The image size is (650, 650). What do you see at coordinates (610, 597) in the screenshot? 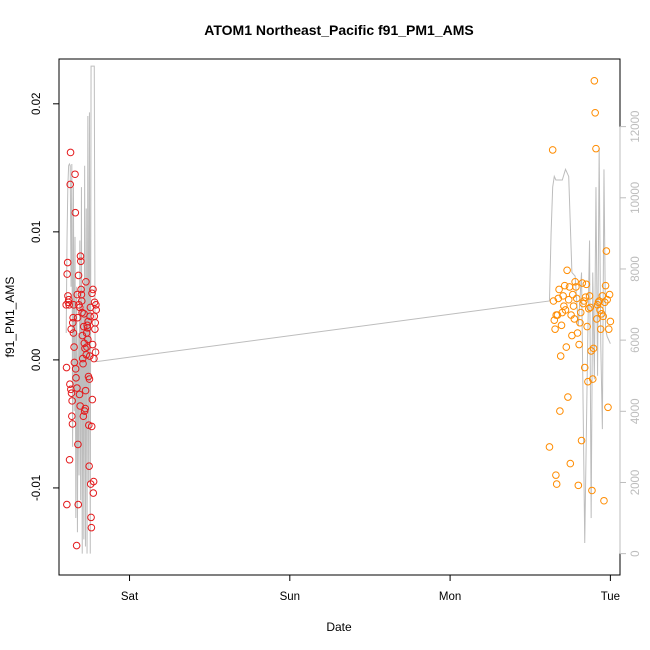
I see `x-tick-label: Tue` at bounding box center [610, 597].